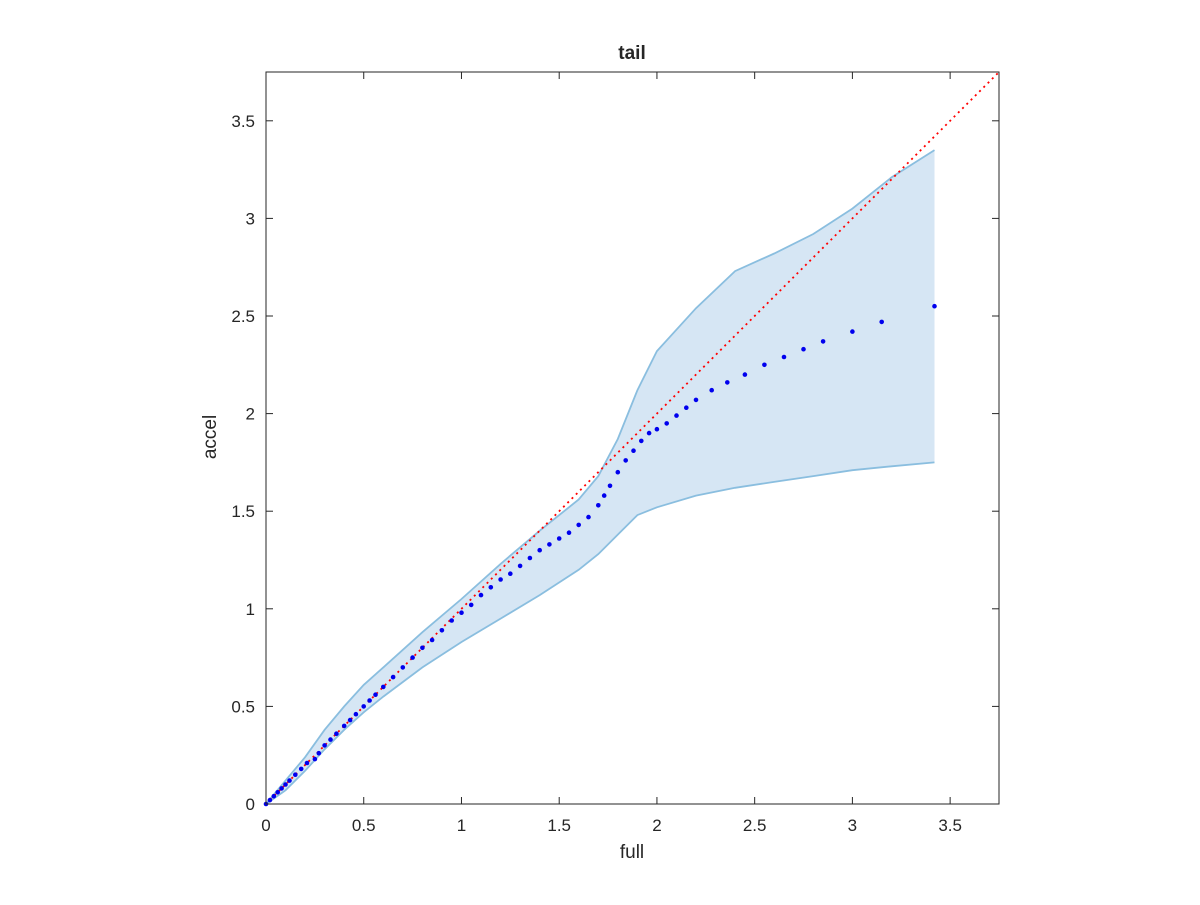  What do you see at coordinates (656, 825) in the screenshot?
I see `x-tick-label: 2` at bounding box center [656, 825].